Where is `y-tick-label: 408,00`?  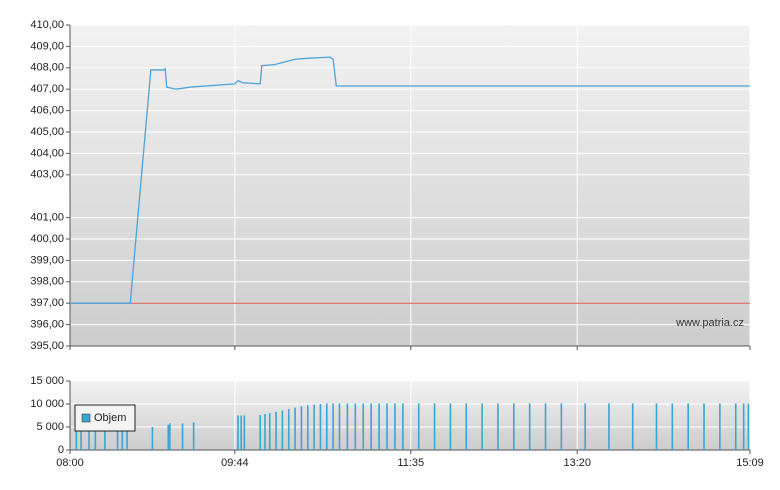
y-tick-label: 408,00 is located at coordinates (47, 68).